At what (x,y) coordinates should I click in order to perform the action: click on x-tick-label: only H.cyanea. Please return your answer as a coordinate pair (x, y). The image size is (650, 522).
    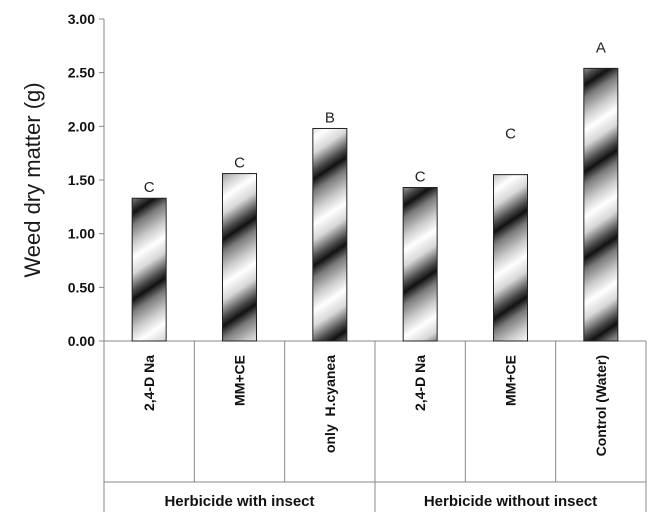
    Looking at the image, I should click on (330, 404).